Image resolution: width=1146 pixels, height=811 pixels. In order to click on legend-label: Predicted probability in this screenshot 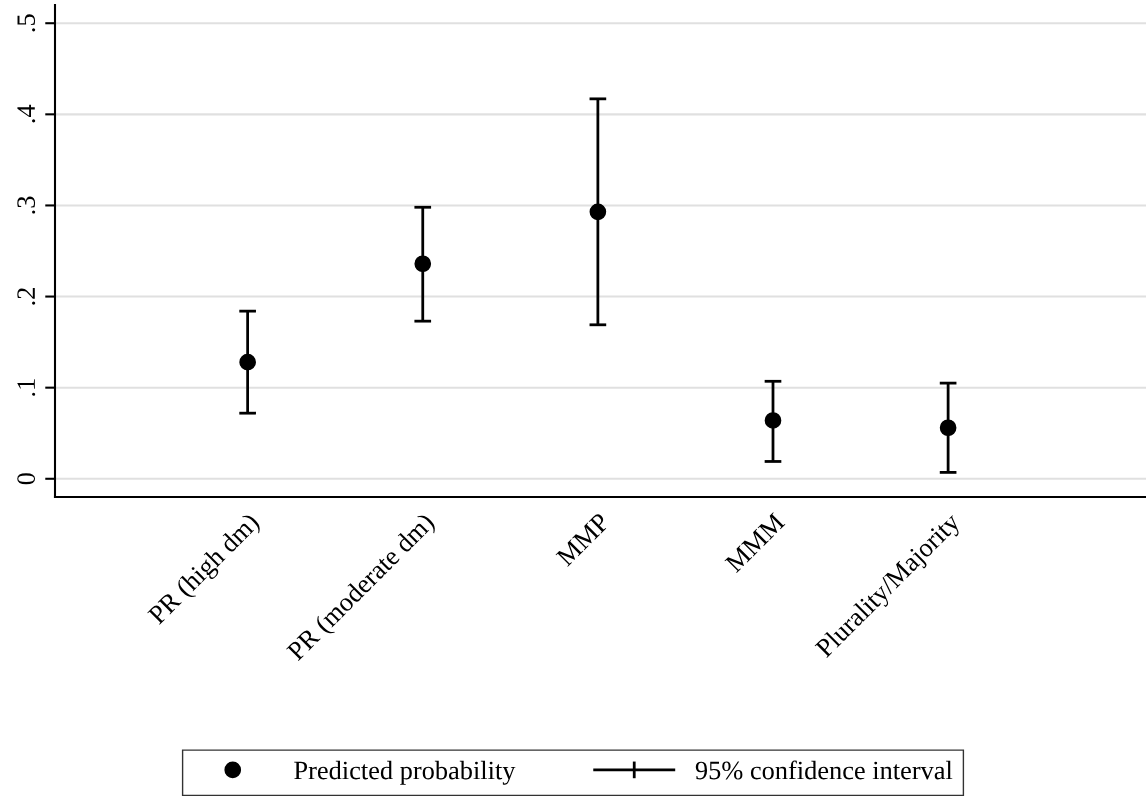, I will do `click(405, 772)`.